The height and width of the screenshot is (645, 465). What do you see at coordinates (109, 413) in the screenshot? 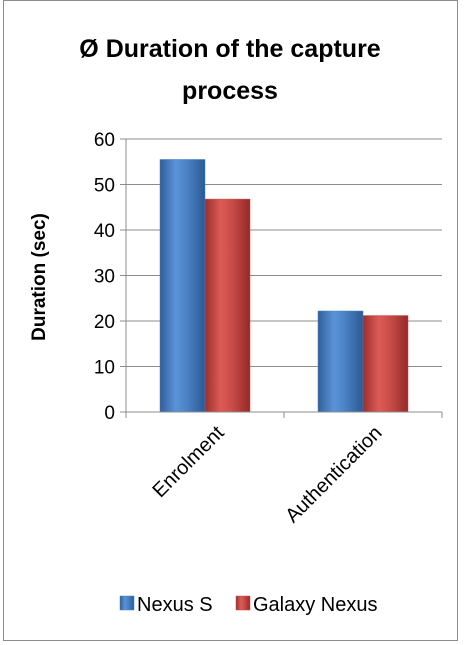
I see `y-tick-label: 0` at bounding box center [109, 413].